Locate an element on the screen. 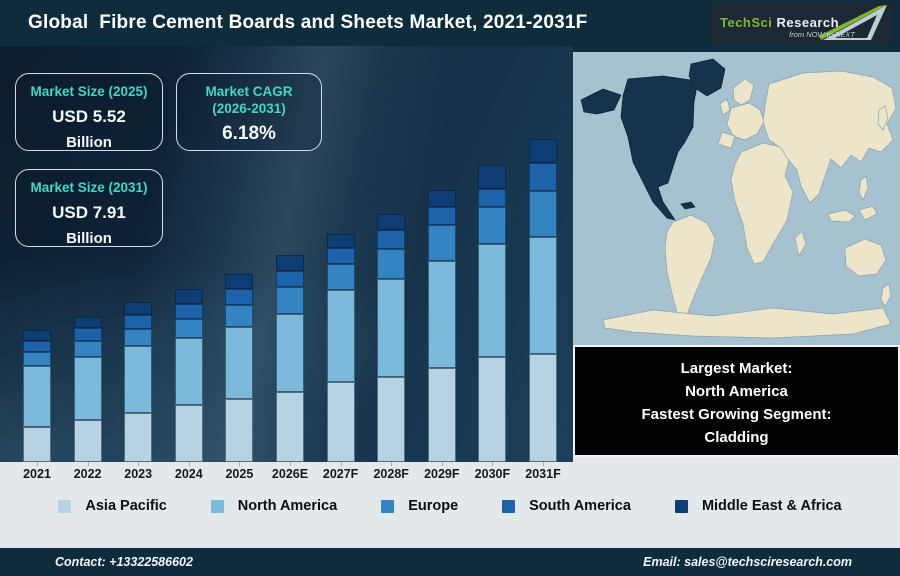 The image size is (900, 576). stat-box-market-size-2025: Market Size (2025) USD 5.52 Billion is located at coordinates (89, 112).